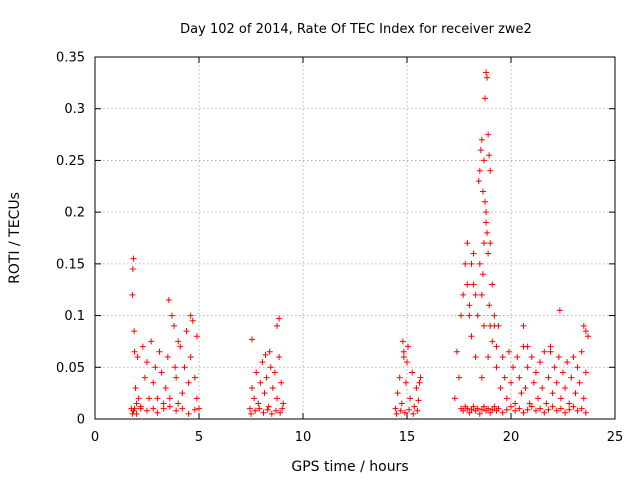  I want to click on x-tick-label: 25, so click(615, 437).